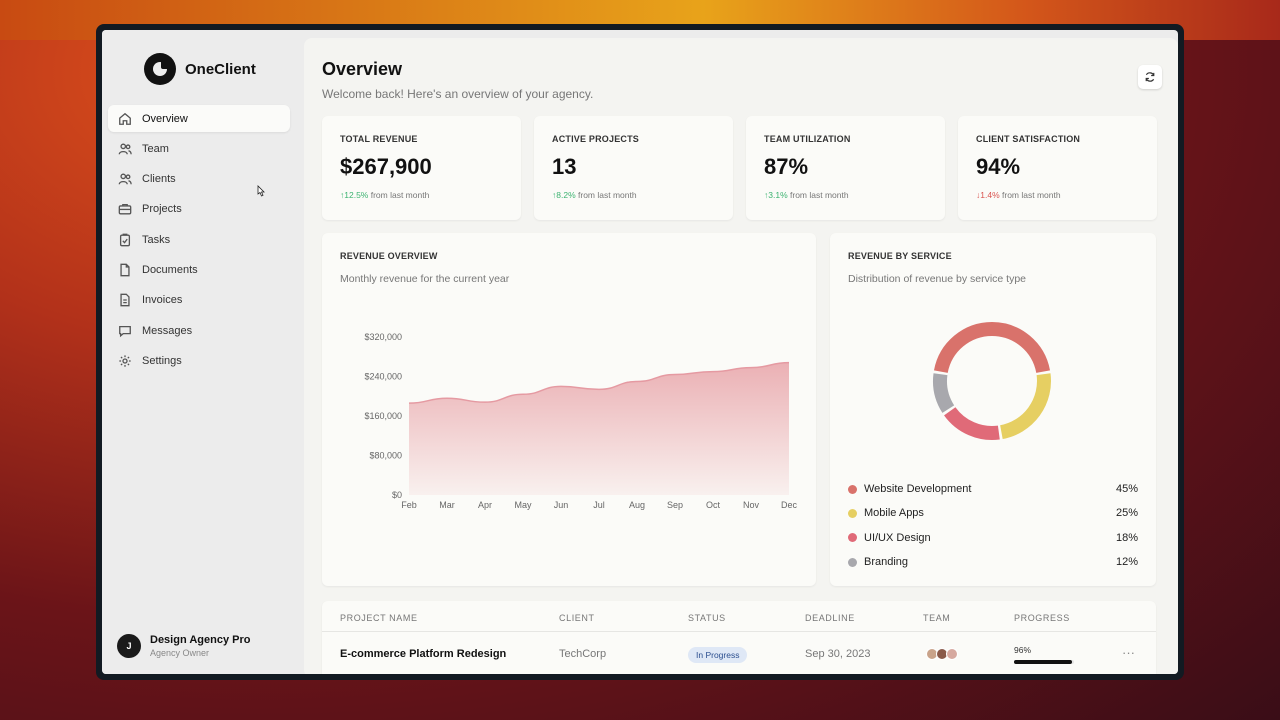 This screenshot has height=720, width=1280. Describe the element at coordinates (707, 618) in the screenshot. I see `column-header-status: STATUS` at that location.